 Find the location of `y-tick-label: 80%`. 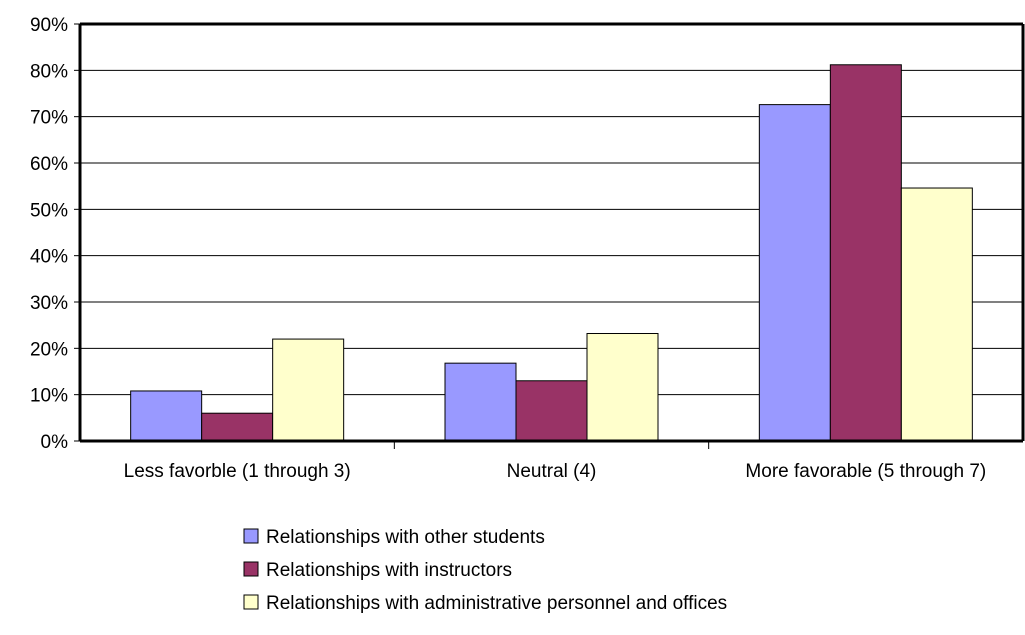

y-tick-label: 80% is located at coordinates (49, 71).